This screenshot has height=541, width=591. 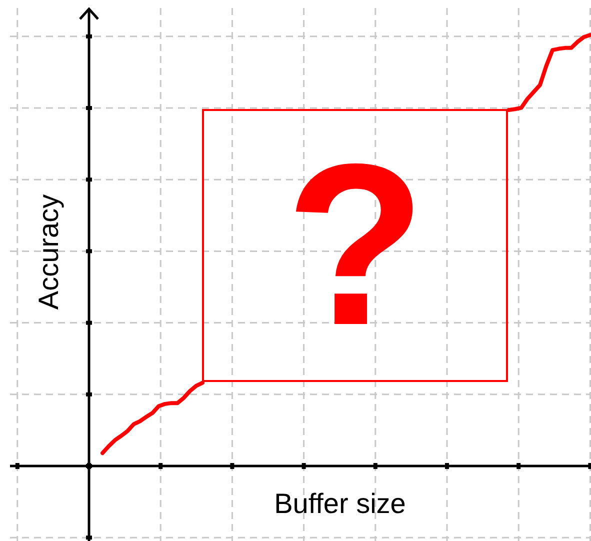 What do you see at coordinates (355, 244) in the screenshot?
I see `annotation: ?` at bounding box center [355, 244].